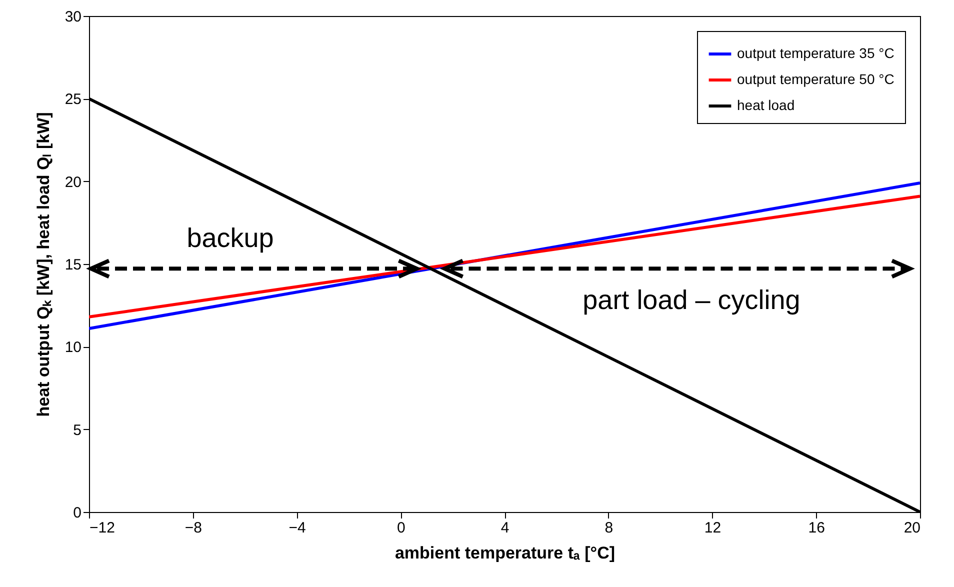 Image resolution: width=954 pixels, height=587 pixels. I want to click on x-tick-label: 4, so click(505, 528).